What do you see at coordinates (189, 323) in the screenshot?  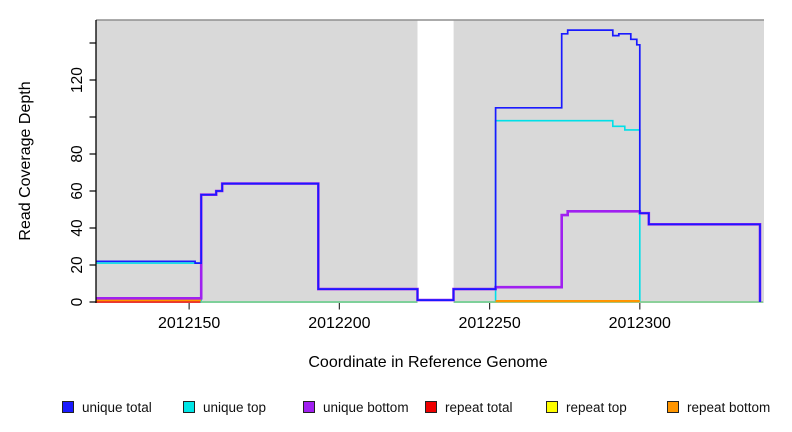 I see `x-tick-label: 2012150` at bounding box center [189, 323].